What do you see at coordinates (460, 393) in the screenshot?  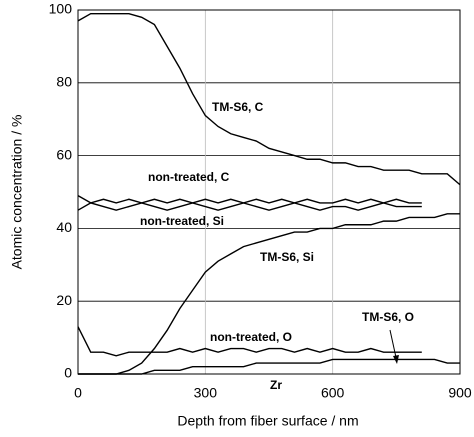 I see `x-tick-label: 900` at bounding box center [460, 393].